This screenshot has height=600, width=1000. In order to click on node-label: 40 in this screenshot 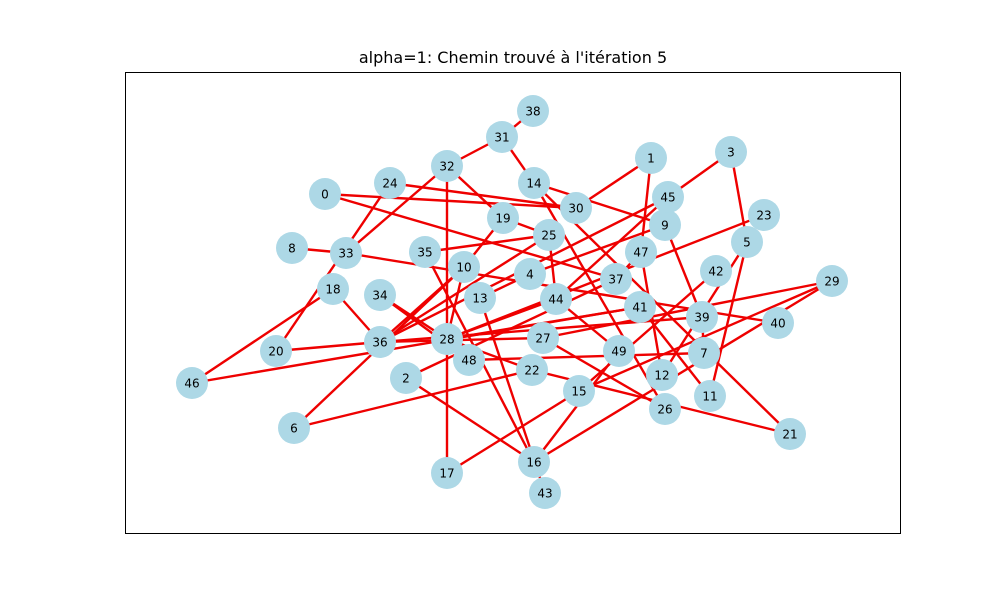, I will do `click(777, 324)`.